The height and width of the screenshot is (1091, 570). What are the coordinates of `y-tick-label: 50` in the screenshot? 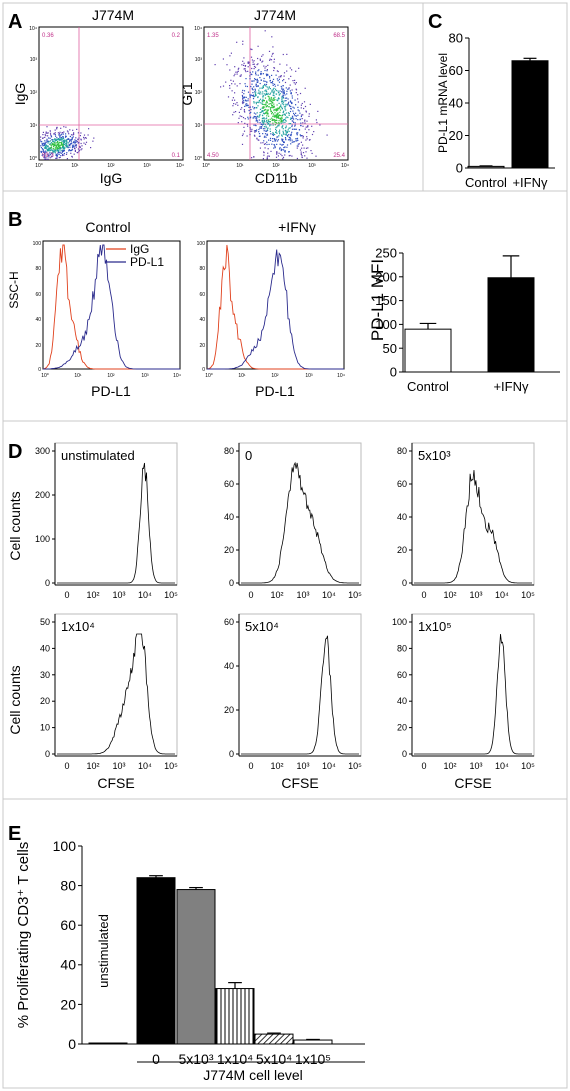 It's located at (45, 622).